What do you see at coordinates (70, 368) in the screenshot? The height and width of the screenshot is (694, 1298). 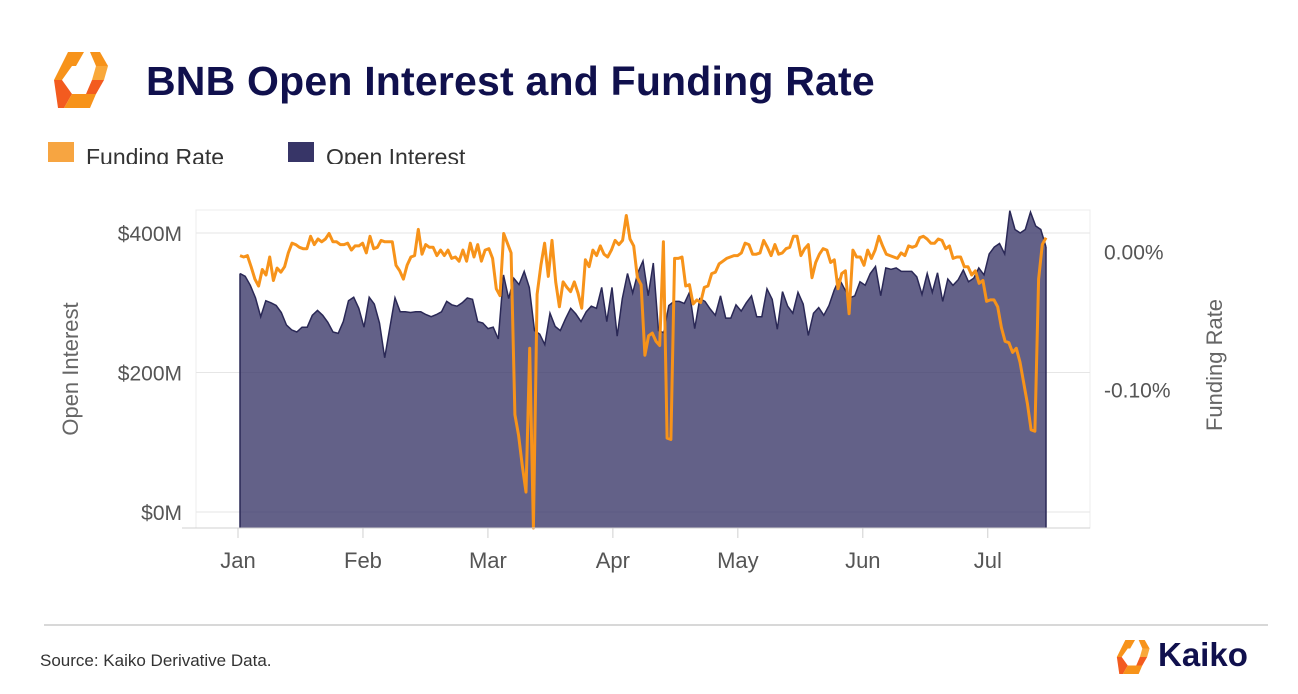 I see `y-left-axis-title: Open Interest` at bounding box center [70, 368].